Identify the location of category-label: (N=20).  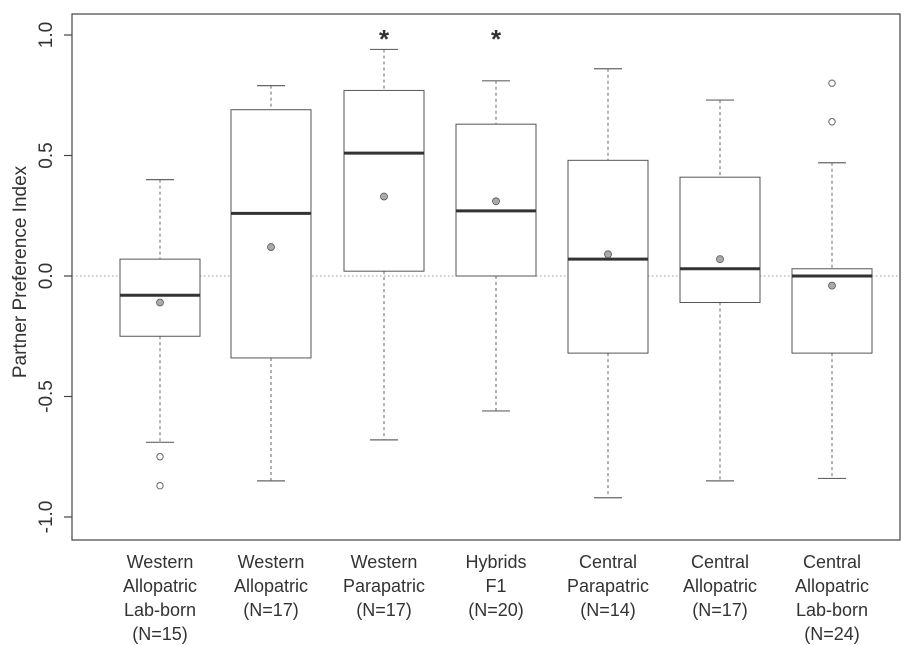
(496, 610).